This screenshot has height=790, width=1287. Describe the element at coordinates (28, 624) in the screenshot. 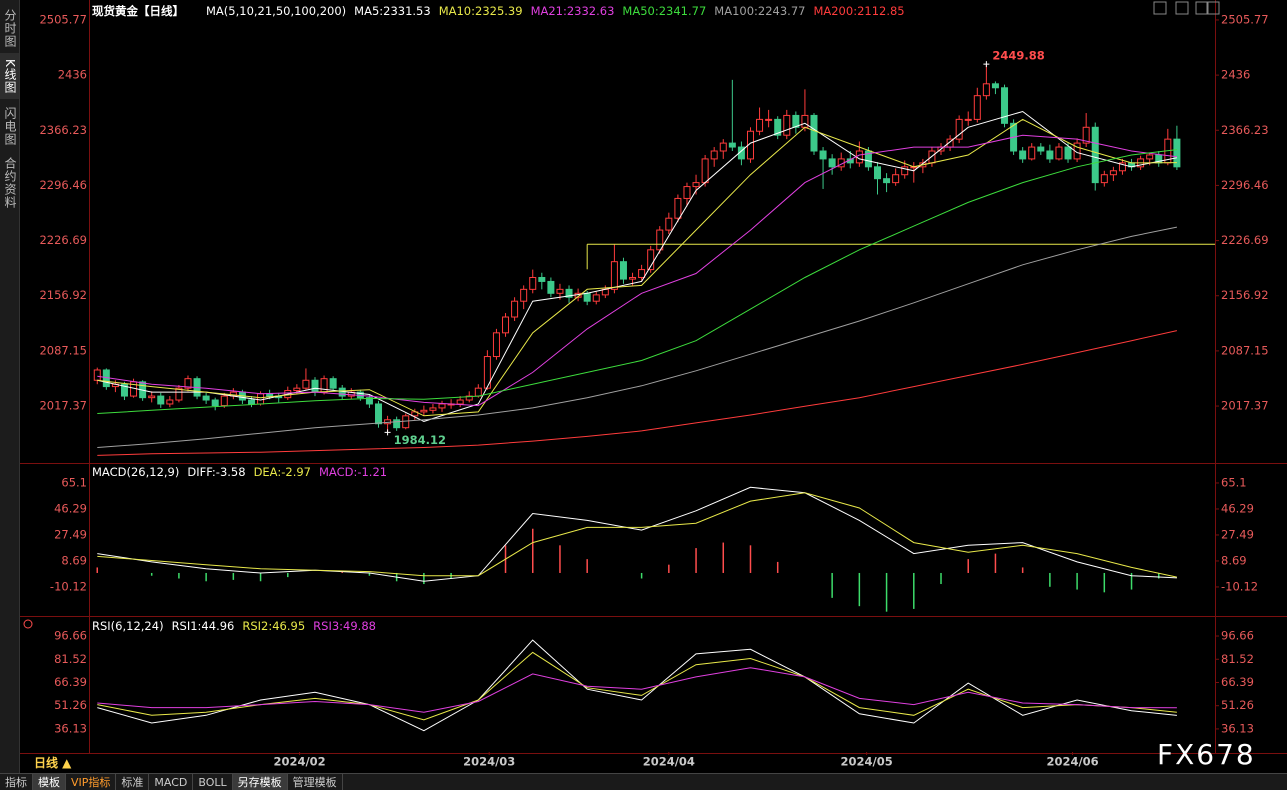

I see `settings-icon` at that location.